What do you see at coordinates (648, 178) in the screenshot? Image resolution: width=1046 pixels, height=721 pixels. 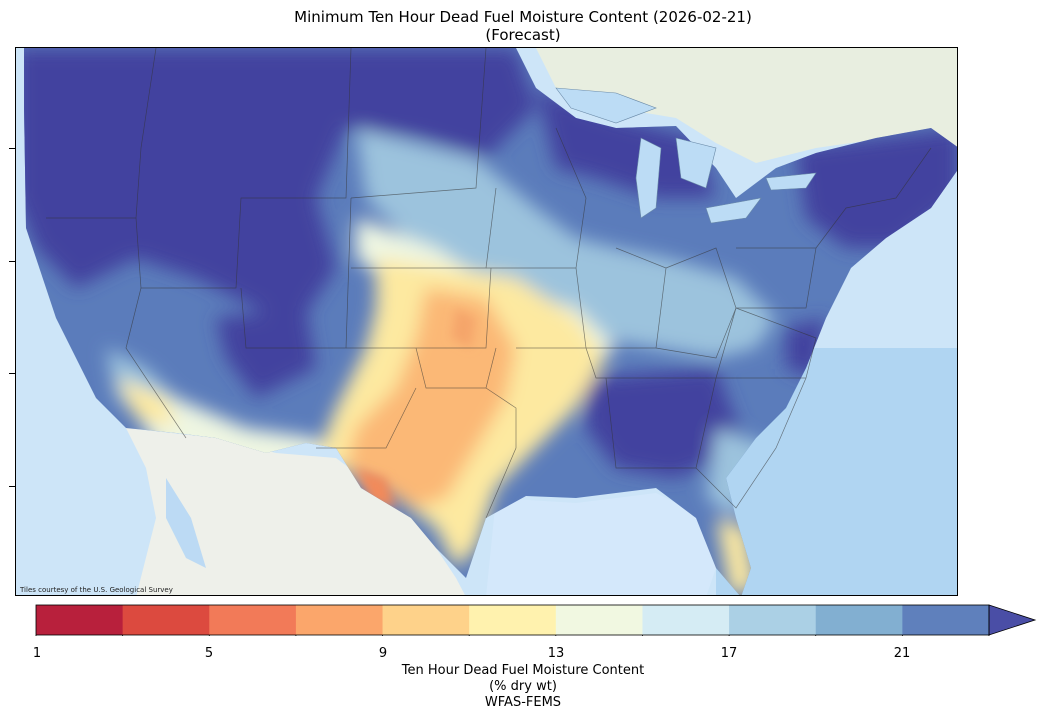 I see `lake-michigan` at bounding box center [648, 178].